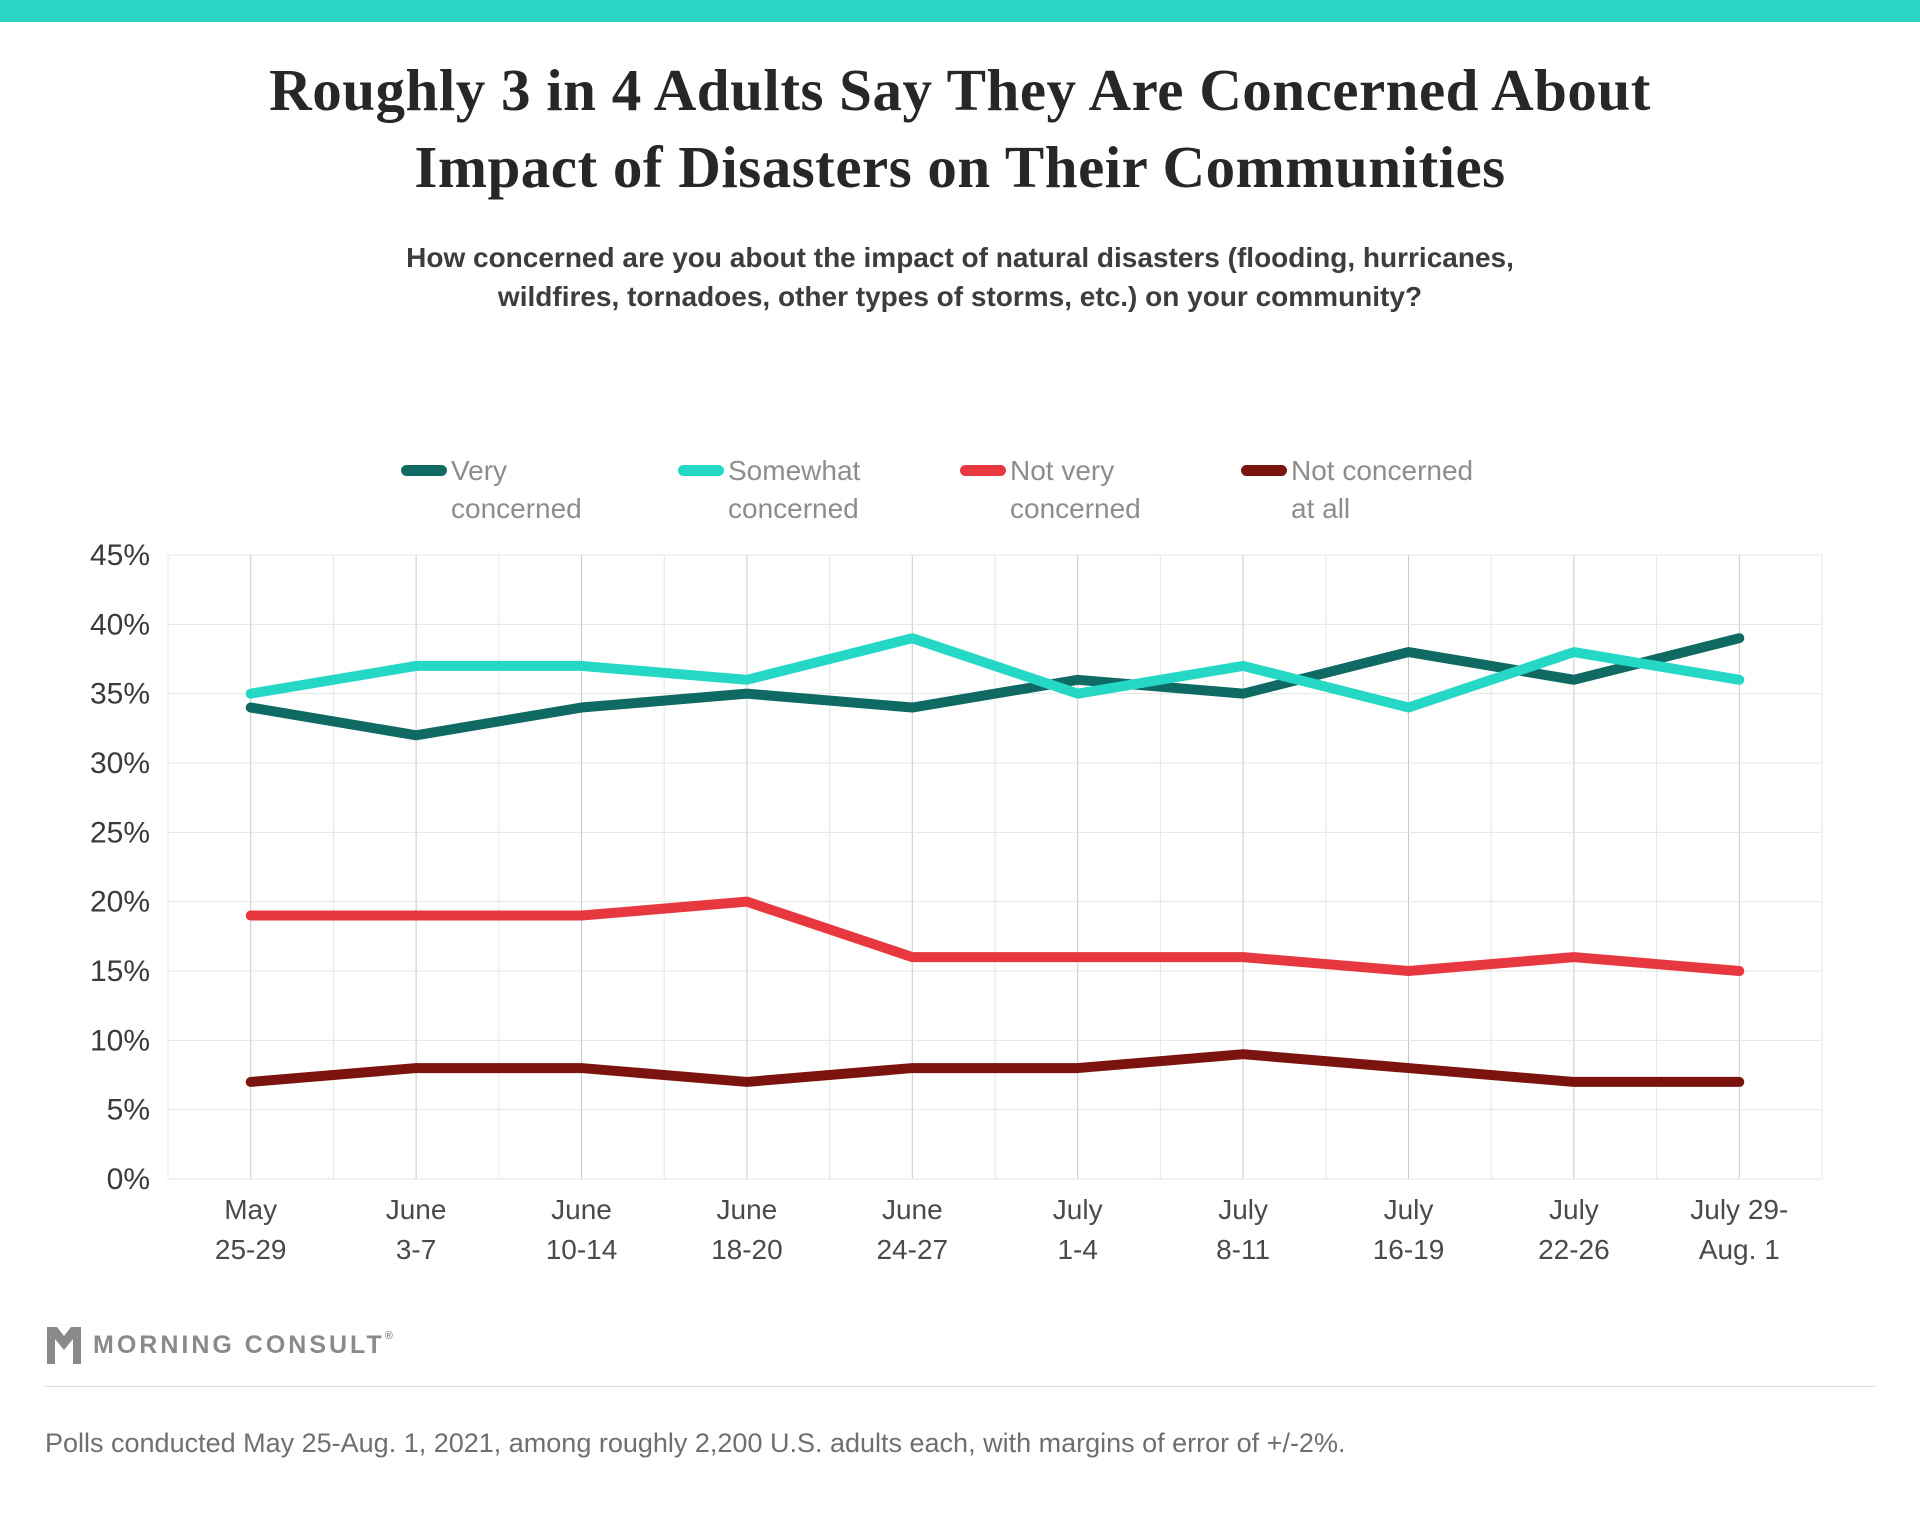 Image resolution: width=1920 pixels, height=1536 pixels. Describe the element at coordinates (960, 11) in the screenshot. I see `accent-bar` at that location.